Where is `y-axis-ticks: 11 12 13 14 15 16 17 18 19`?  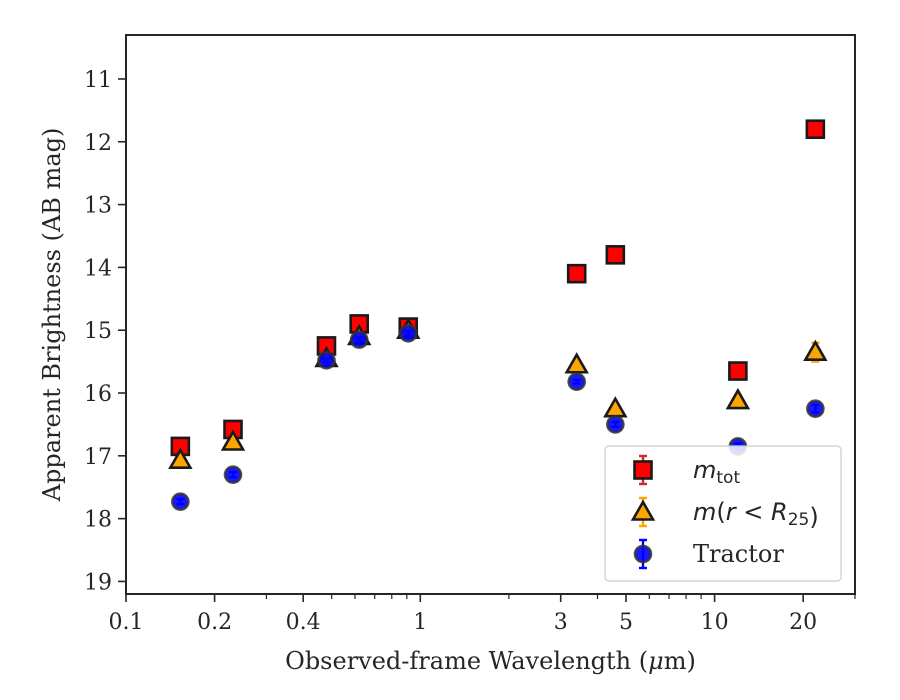 y-axis-ticks: 11 12 13 14 15 16 17 18 19 is located at coordinates (105, 331).